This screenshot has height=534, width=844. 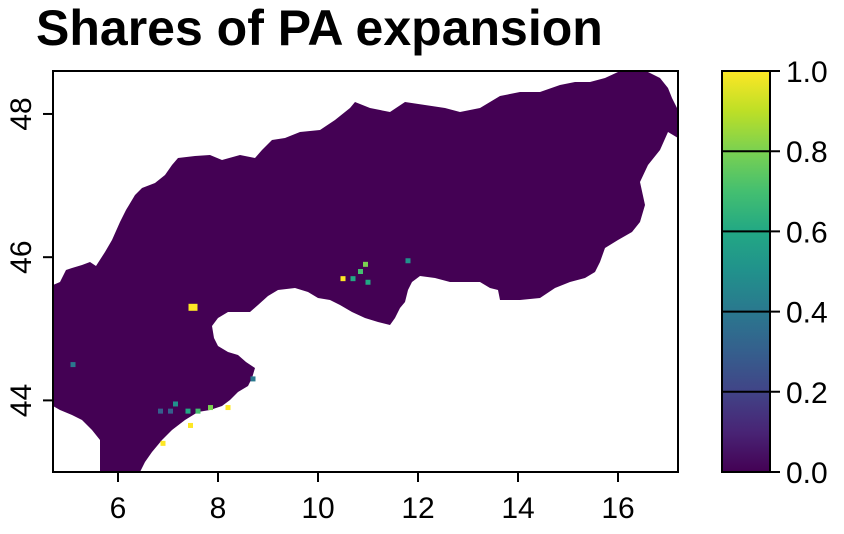 What do you see at coordinates (807, 232) in the screenshot?
I see `colorbar-tick-label: 0.6` at bounding box center [807, 232].